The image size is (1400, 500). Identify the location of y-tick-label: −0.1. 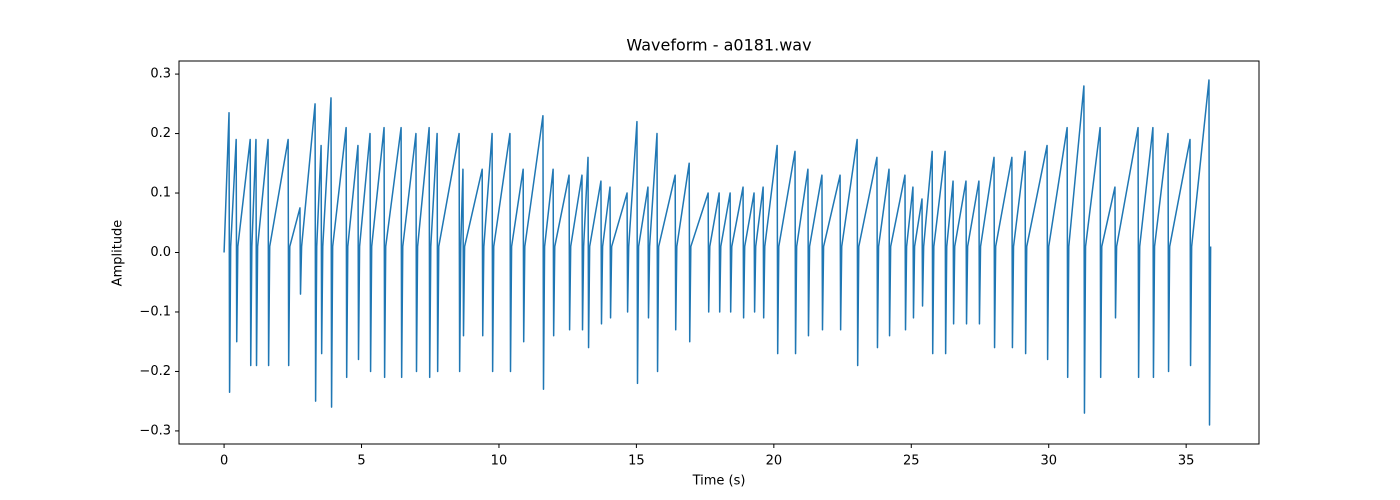
(155, 311).